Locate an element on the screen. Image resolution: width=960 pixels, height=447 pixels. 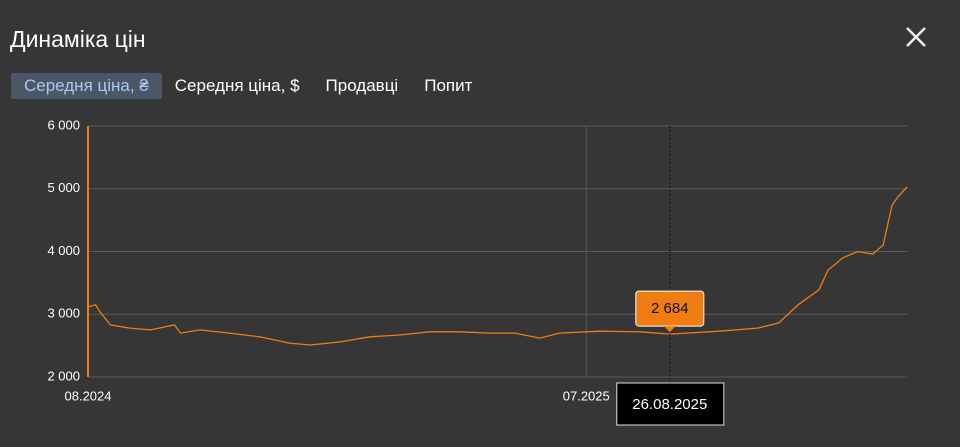
y-tick-label: 5 000 is located at coordinates (63, 187).